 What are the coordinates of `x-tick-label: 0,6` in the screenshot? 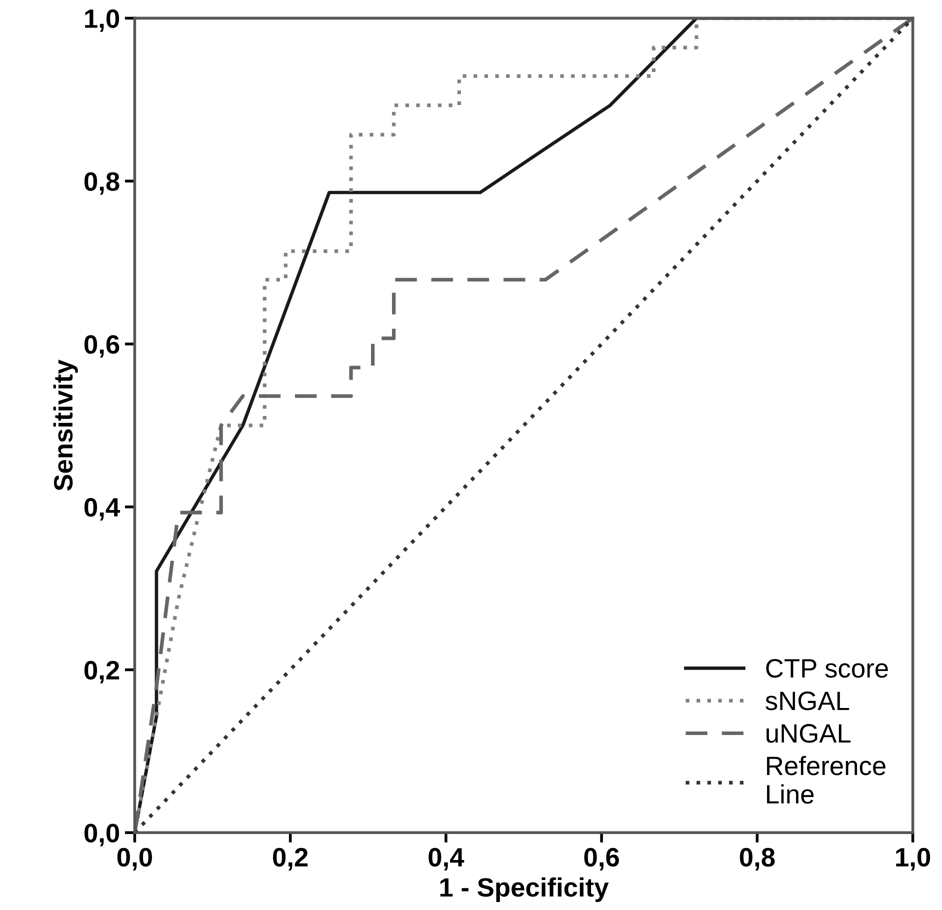 It's located at (601, 859).